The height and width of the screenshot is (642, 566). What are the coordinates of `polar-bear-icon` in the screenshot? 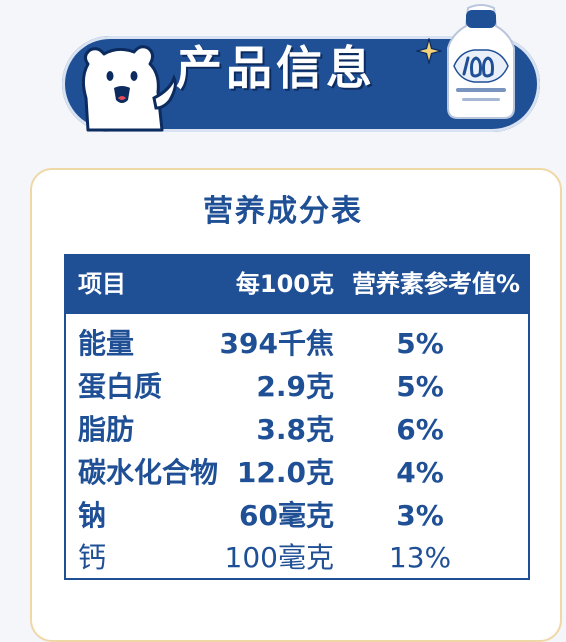 It's located at (129, 88).